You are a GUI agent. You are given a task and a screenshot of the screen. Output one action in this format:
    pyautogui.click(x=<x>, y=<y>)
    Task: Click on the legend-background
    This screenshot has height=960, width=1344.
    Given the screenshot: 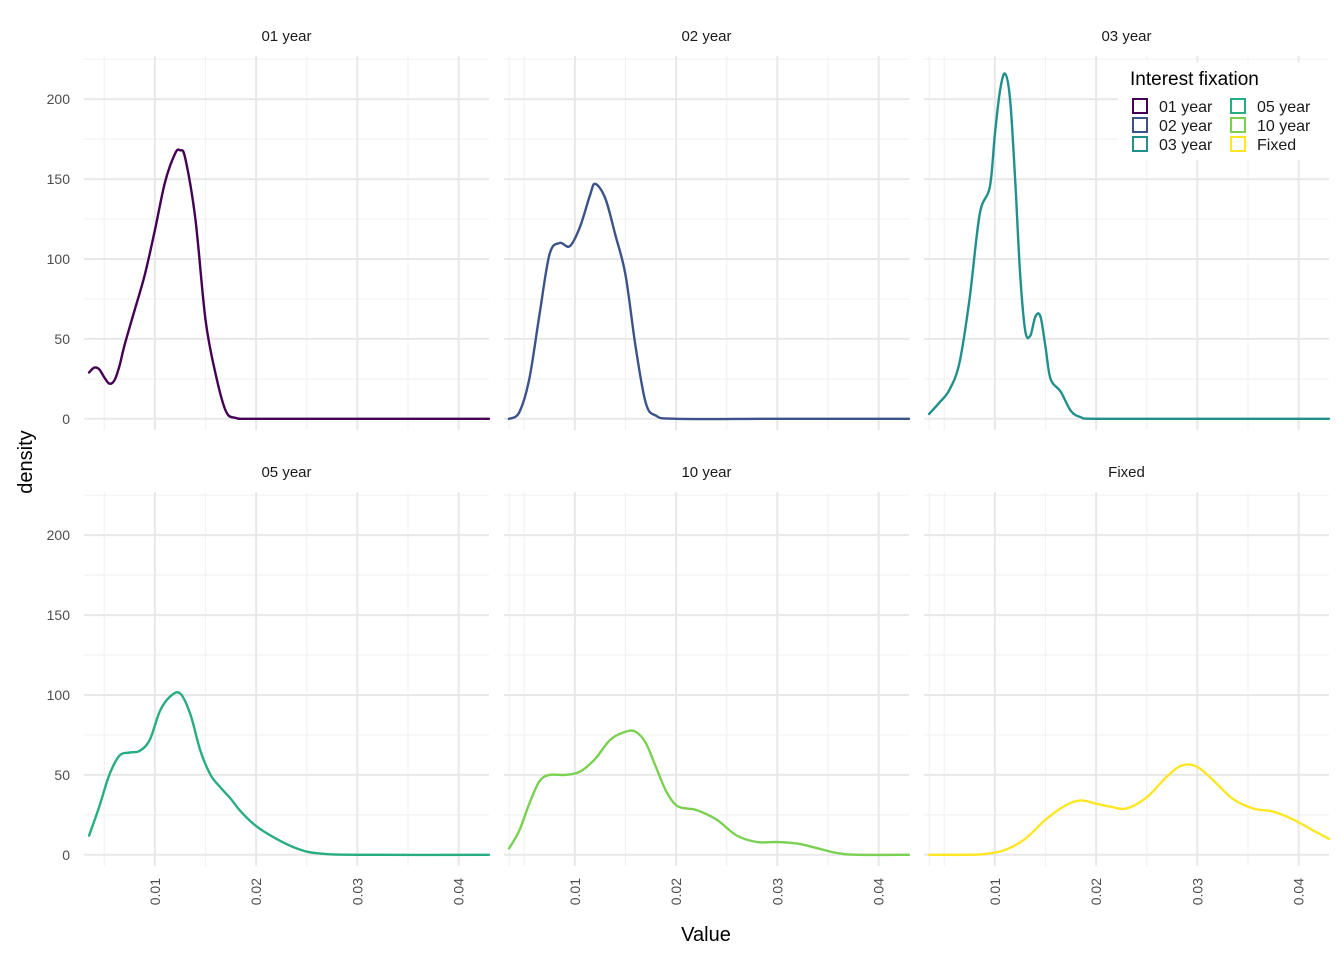 What is the action you would take?
    pyautogui.click(x=1225, y=111)
    